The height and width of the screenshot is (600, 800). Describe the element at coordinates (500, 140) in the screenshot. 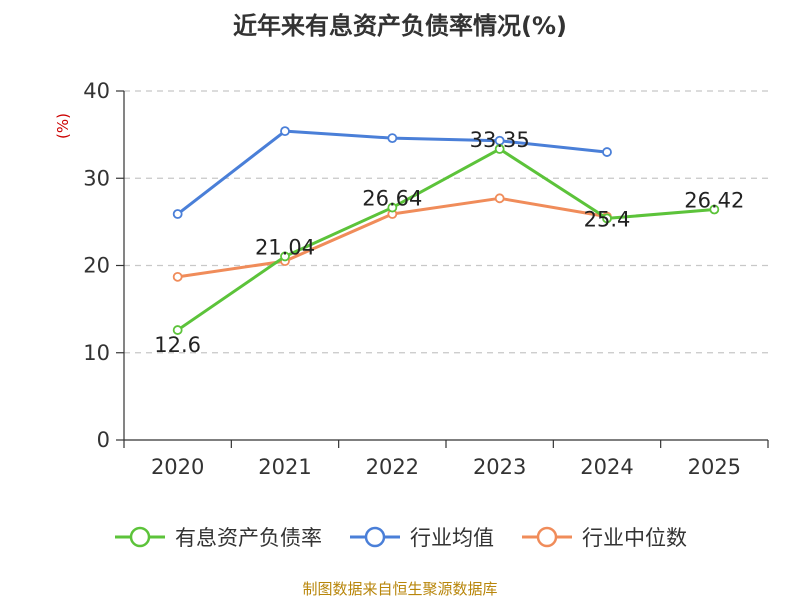

I see `data-label: 33.35` at that location.